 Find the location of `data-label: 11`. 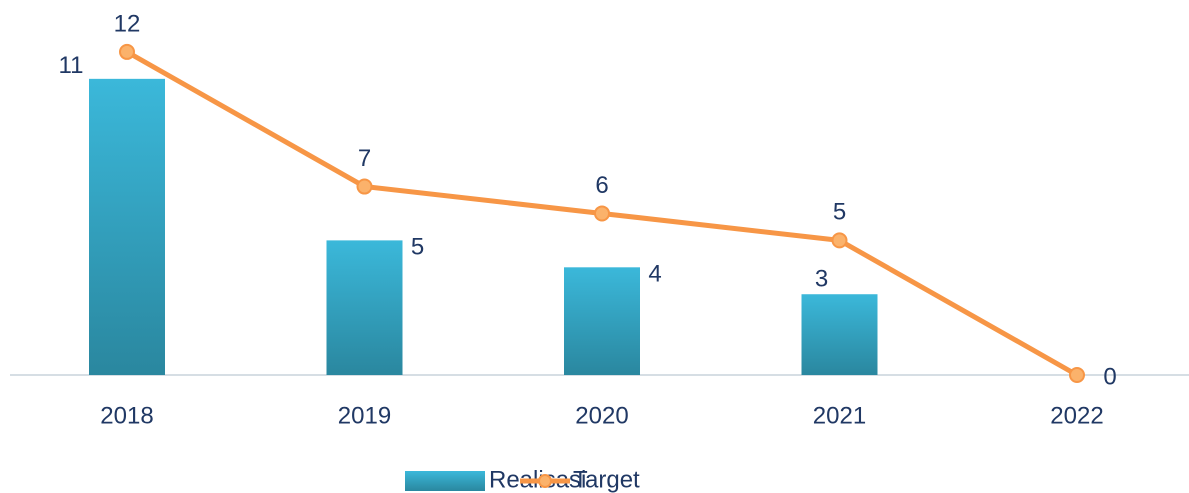

data-label: 11 is located at coordinates (71, 65).